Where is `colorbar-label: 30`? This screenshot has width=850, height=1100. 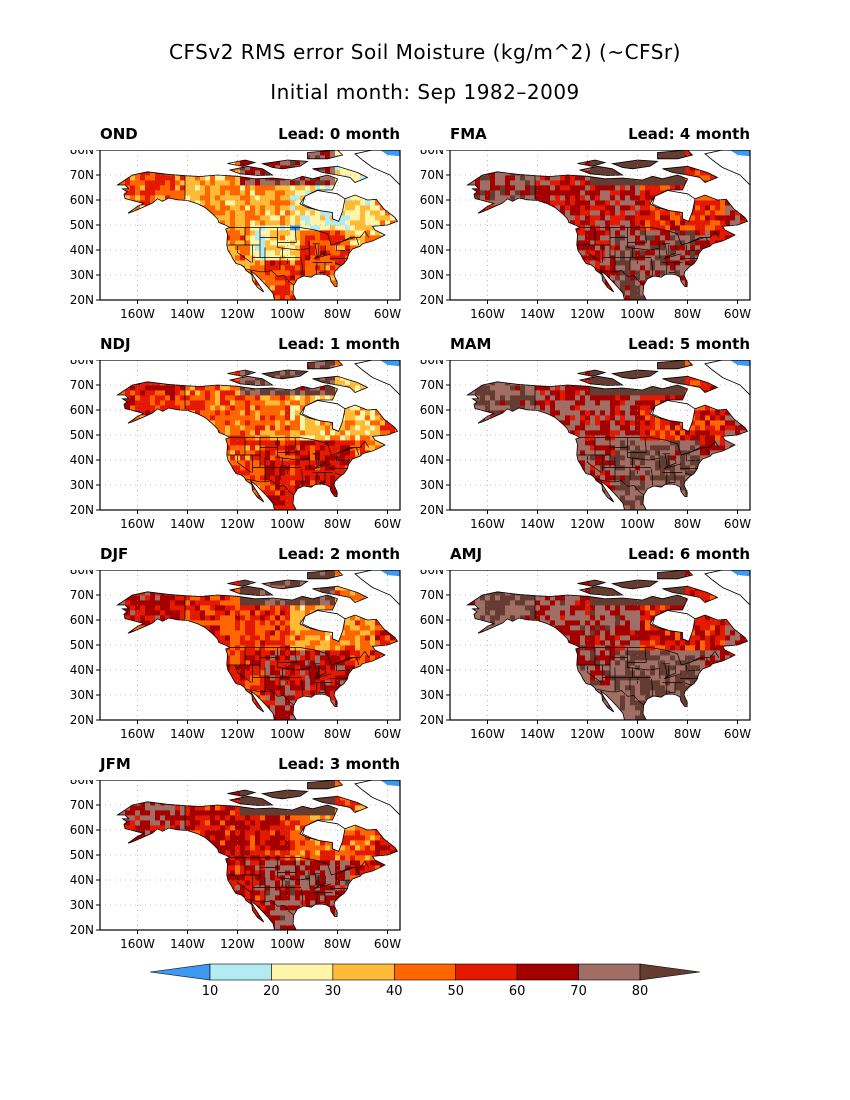
colorbar-label: 30 is located at coordinates (333, 991).